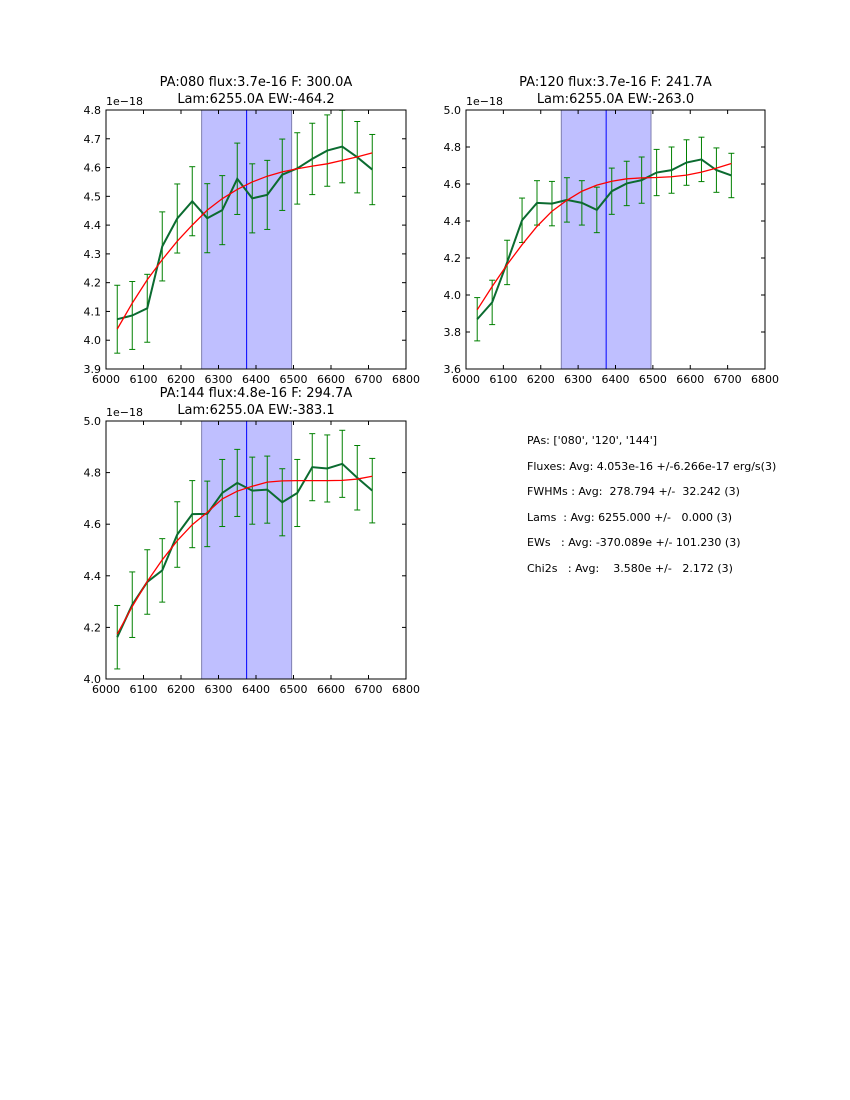  Describe the element at coordinates (256, 393) in the screenshot. I see `plot-title-line1: PA:144 flux:4.8e-16 F: 294.7A` at that location.